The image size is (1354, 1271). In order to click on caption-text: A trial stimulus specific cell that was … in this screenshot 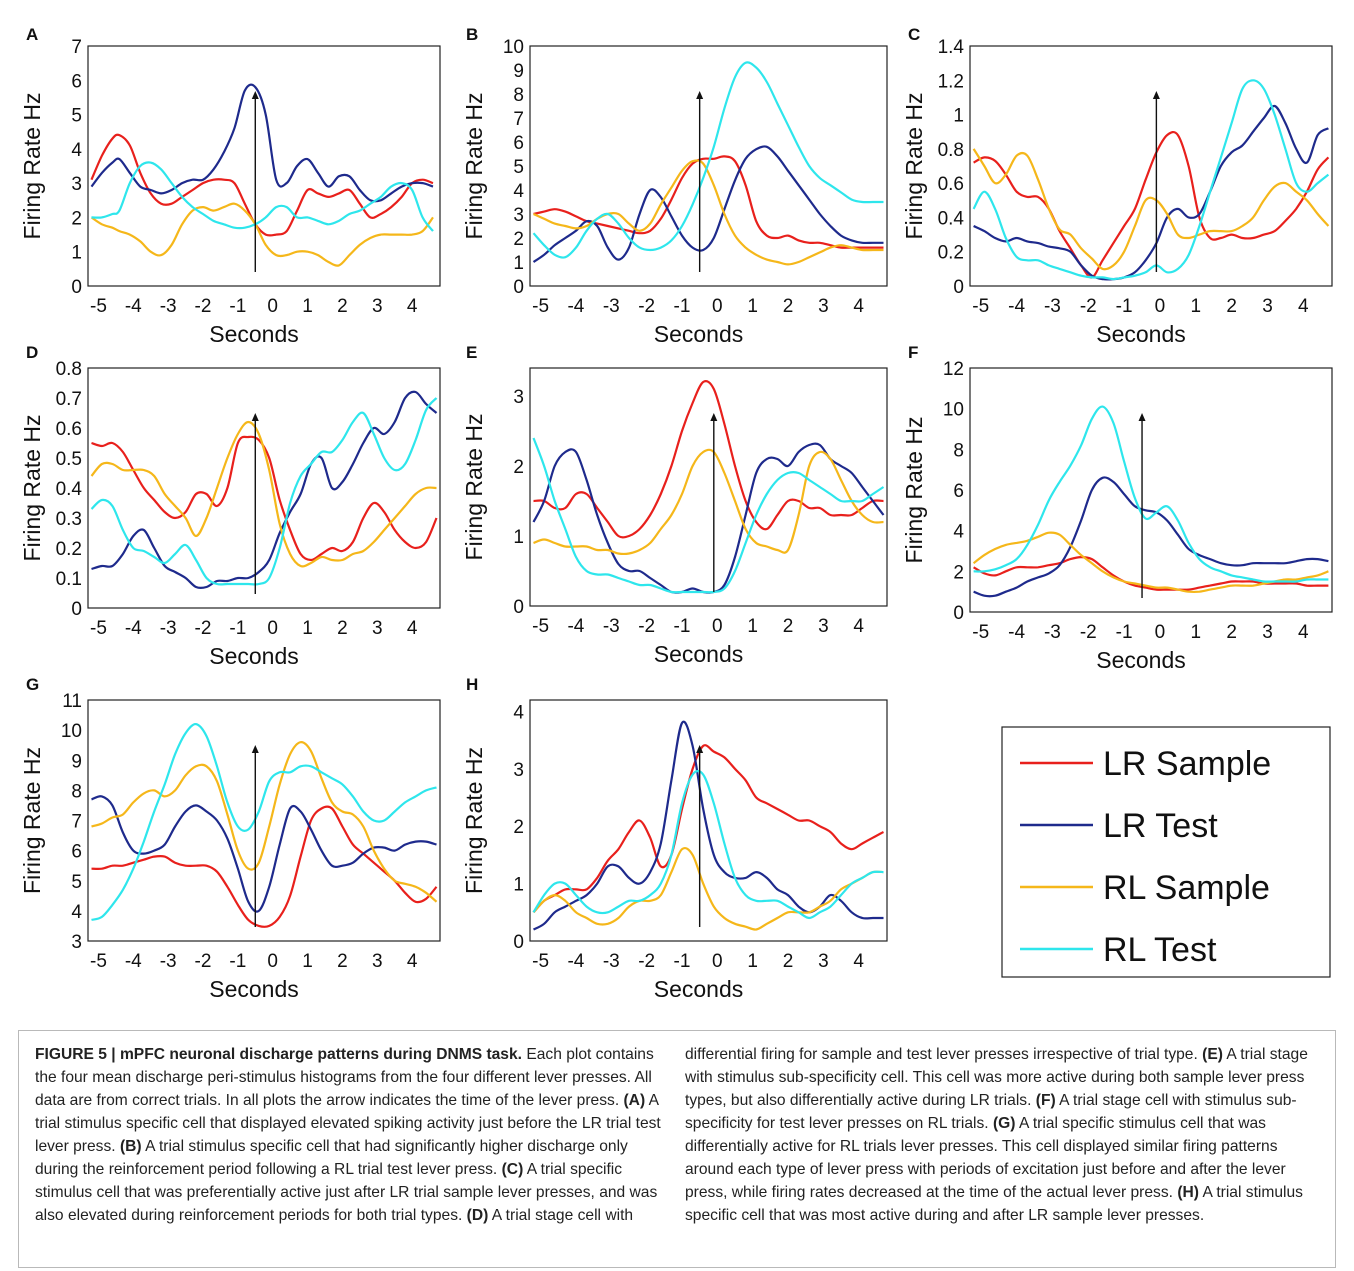, I will do `click(994, 1204)`.